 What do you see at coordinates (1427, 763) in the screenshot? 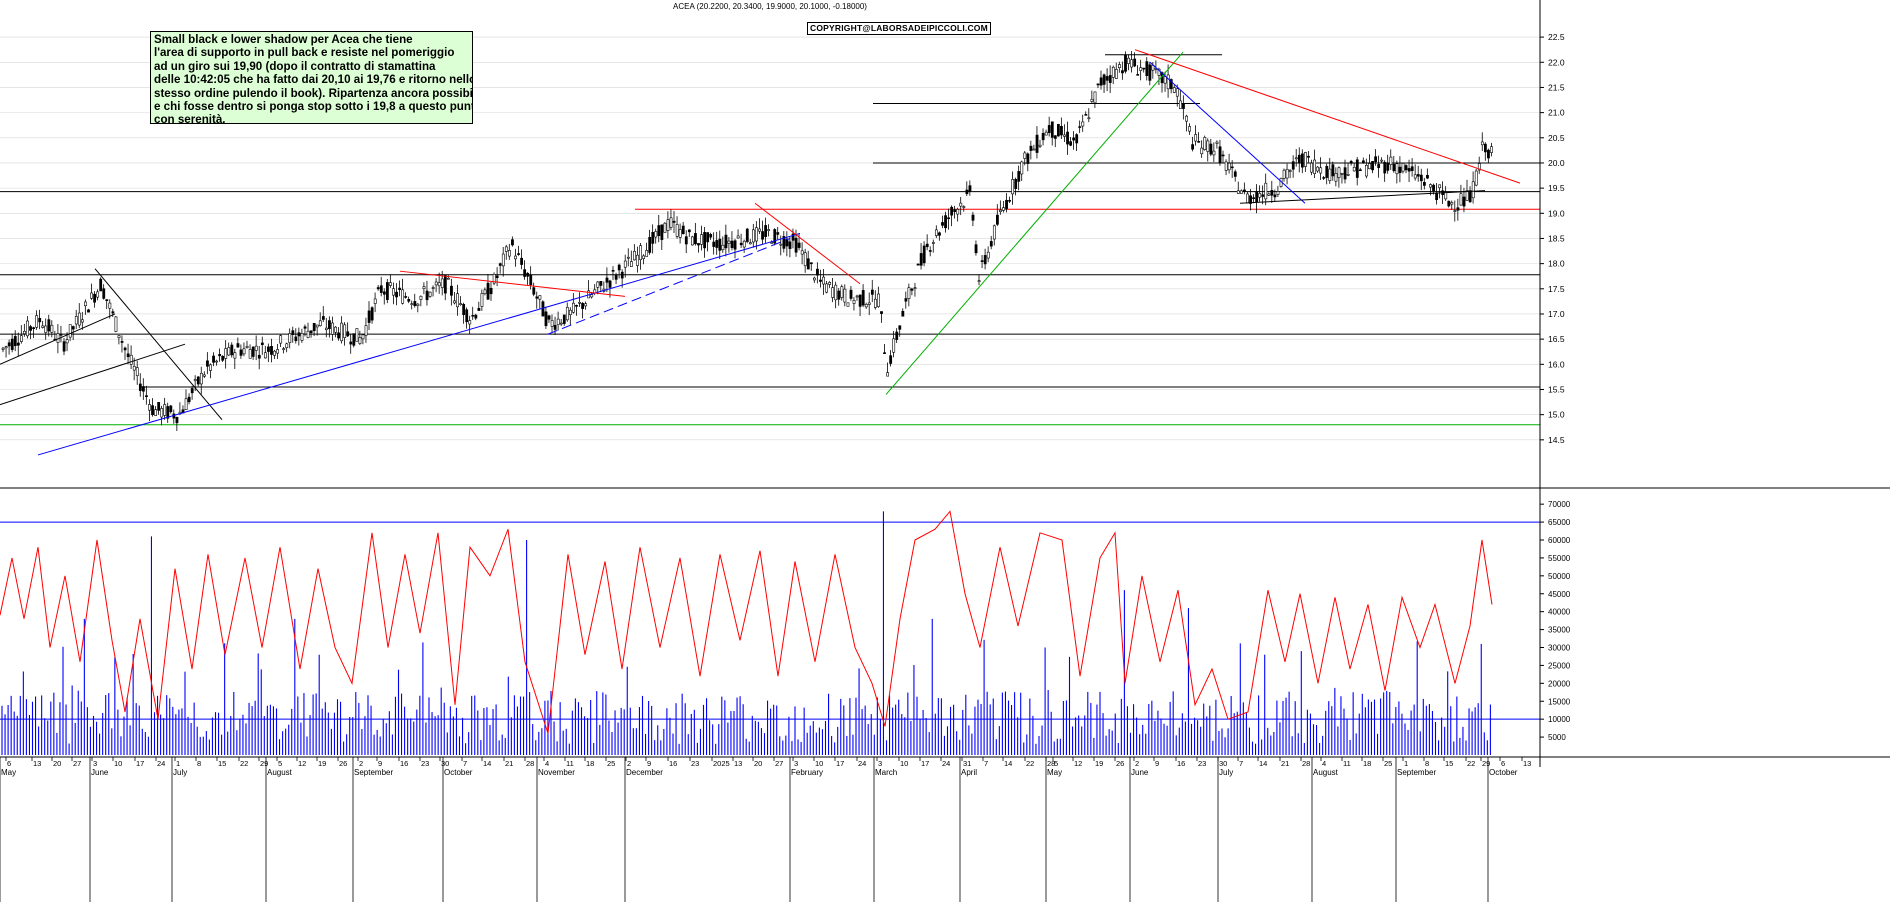
I see `date-tick-label: 8` at bounding box center [1427, 763].